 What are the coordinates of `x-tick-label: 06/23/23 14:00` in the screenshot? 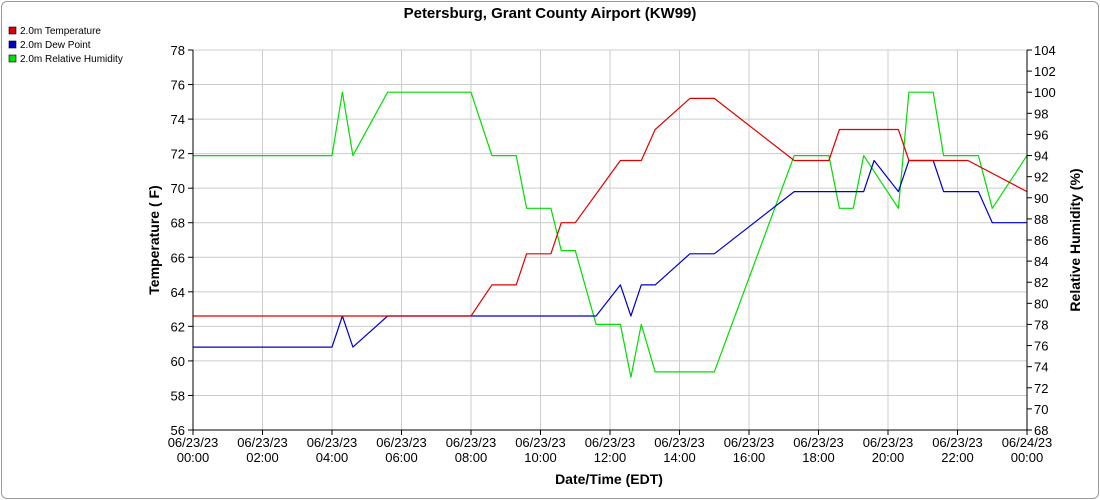 It's located at (679, 450).